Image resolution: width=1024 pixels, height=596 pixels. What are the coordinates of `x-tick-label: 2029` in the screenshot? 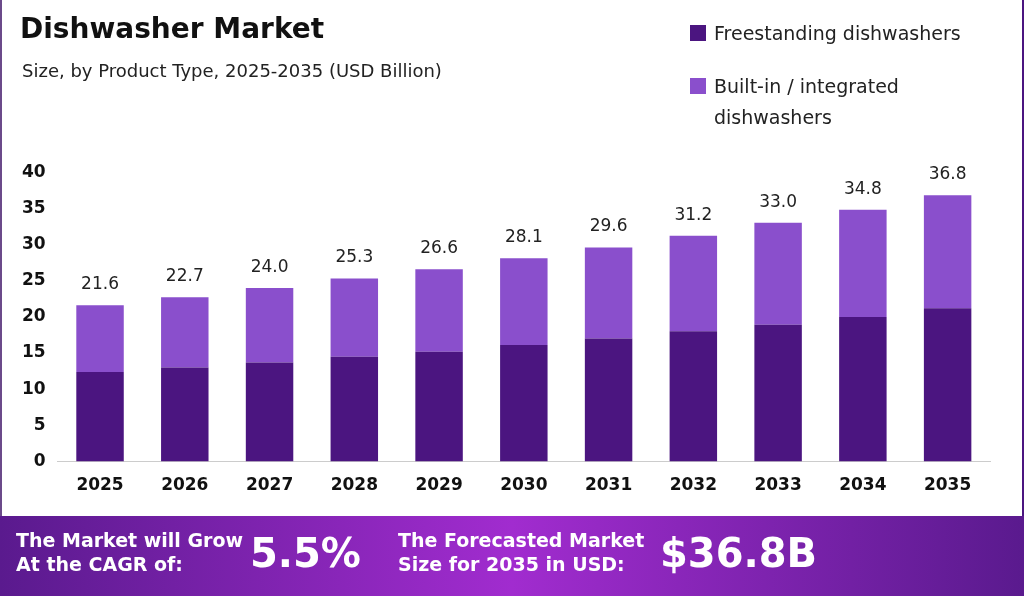 It's located at (439, 484).